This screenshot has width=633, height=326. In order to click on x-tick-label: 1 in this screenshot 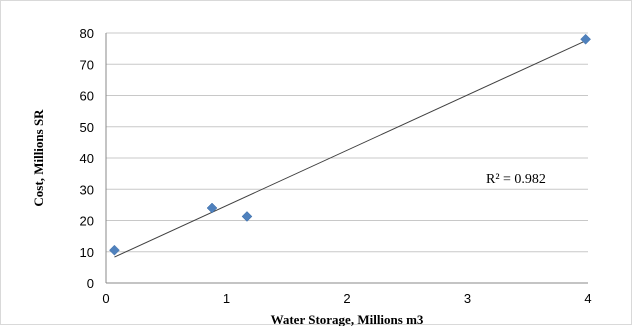, I will do `click(226, 298)`.